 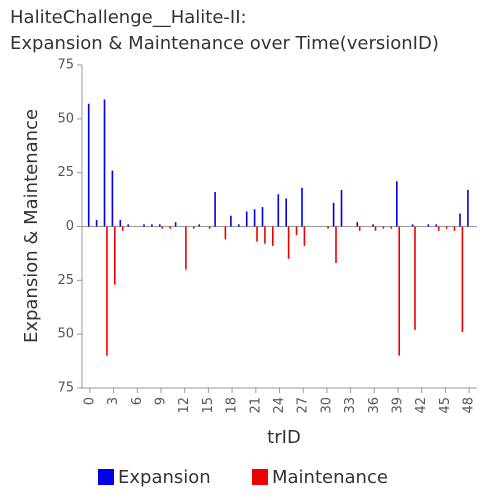 What do you see at coordinates (255, 405) in the screenshot?
I see `x-tick-label: 21` at bounding box center [255, 405].